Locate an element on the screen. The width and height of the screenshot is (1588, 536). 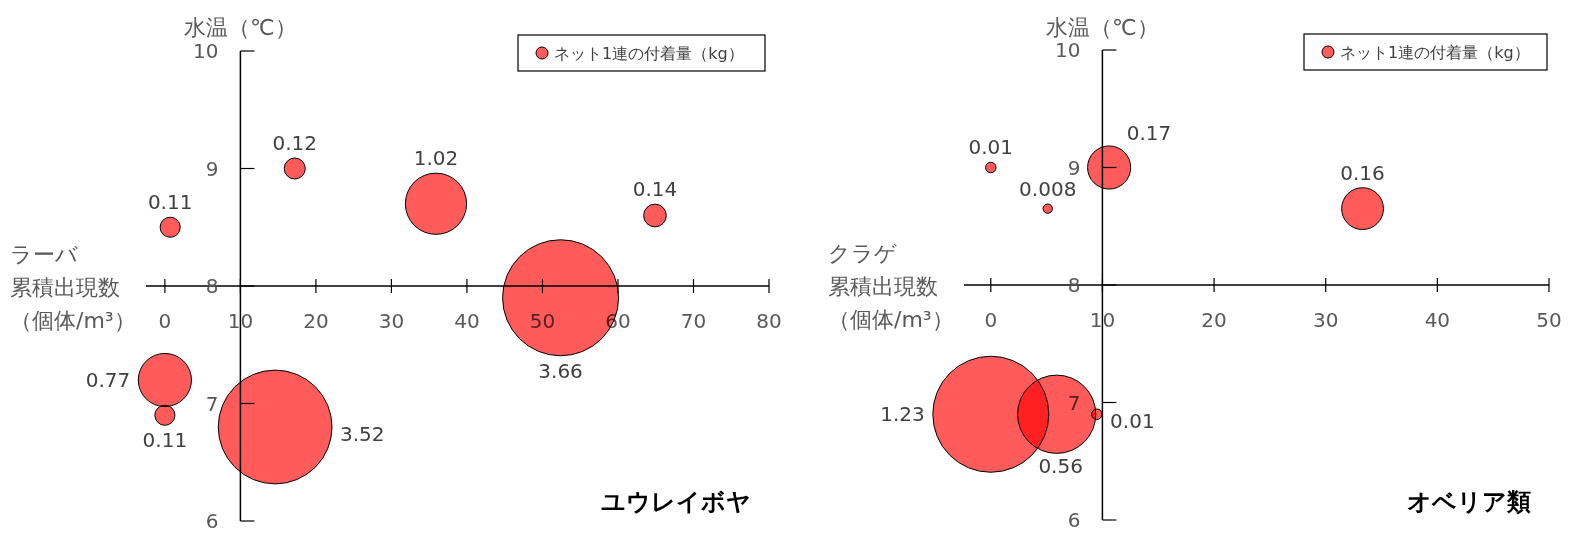
data-label: 0.12 is located at coordinates (295, 143).